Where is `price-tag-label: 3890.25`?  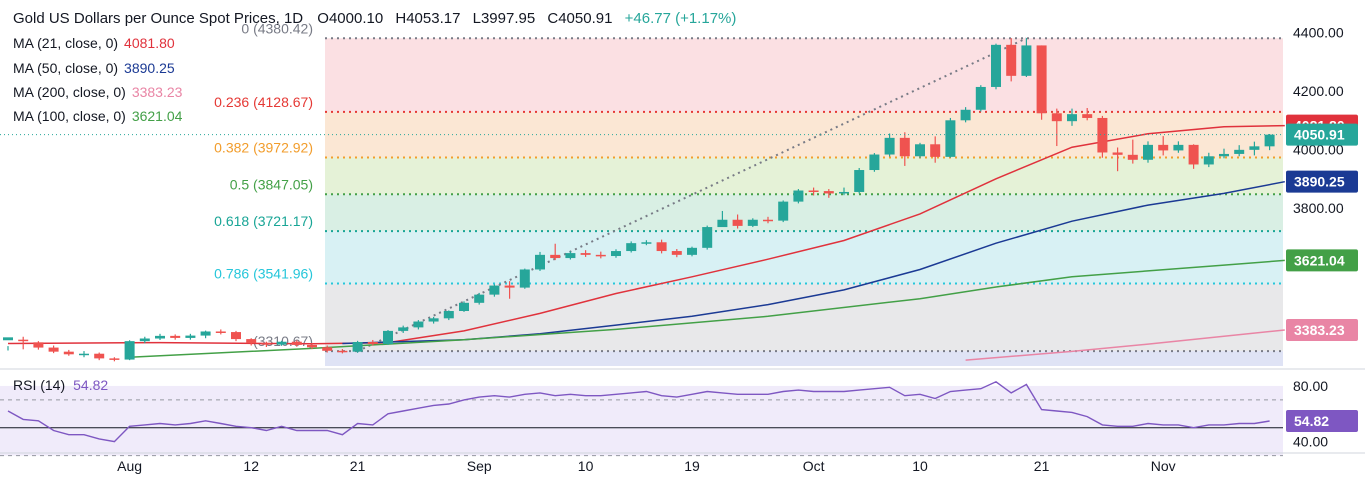 price-tag-label: 3890.25 is located at coordinates (1319, 182).